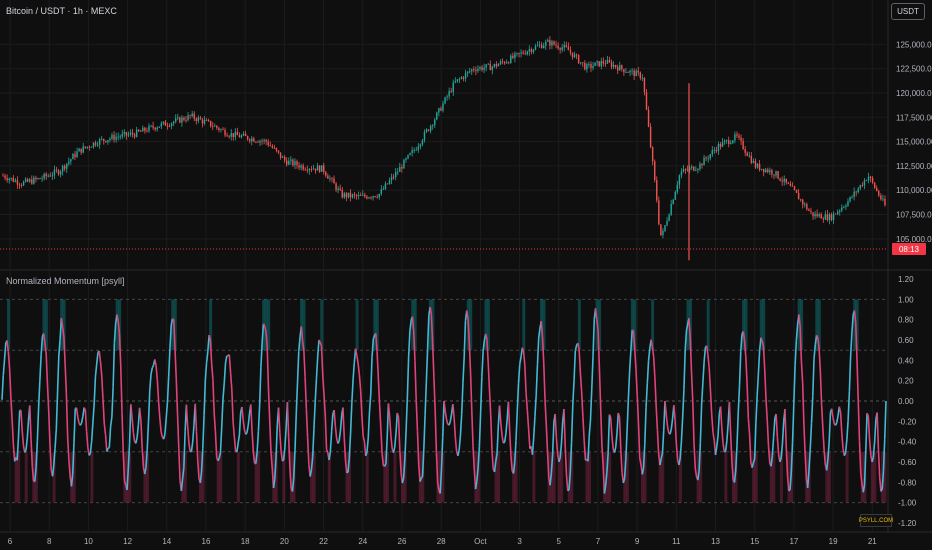  What do you see at coordinates (914, 44) in the screenshot?
I see `price-tick-label: 125,000.00` at bounding box center [914, 44].